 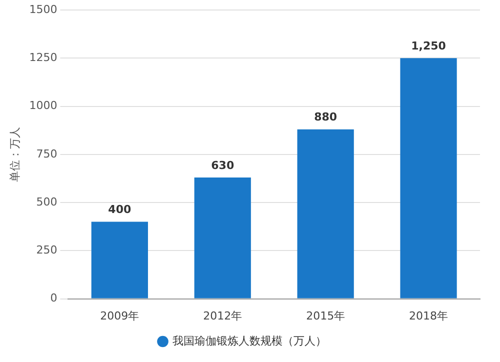 I want to click on x-tick-label: 2012年, so click(x=222, y=315).